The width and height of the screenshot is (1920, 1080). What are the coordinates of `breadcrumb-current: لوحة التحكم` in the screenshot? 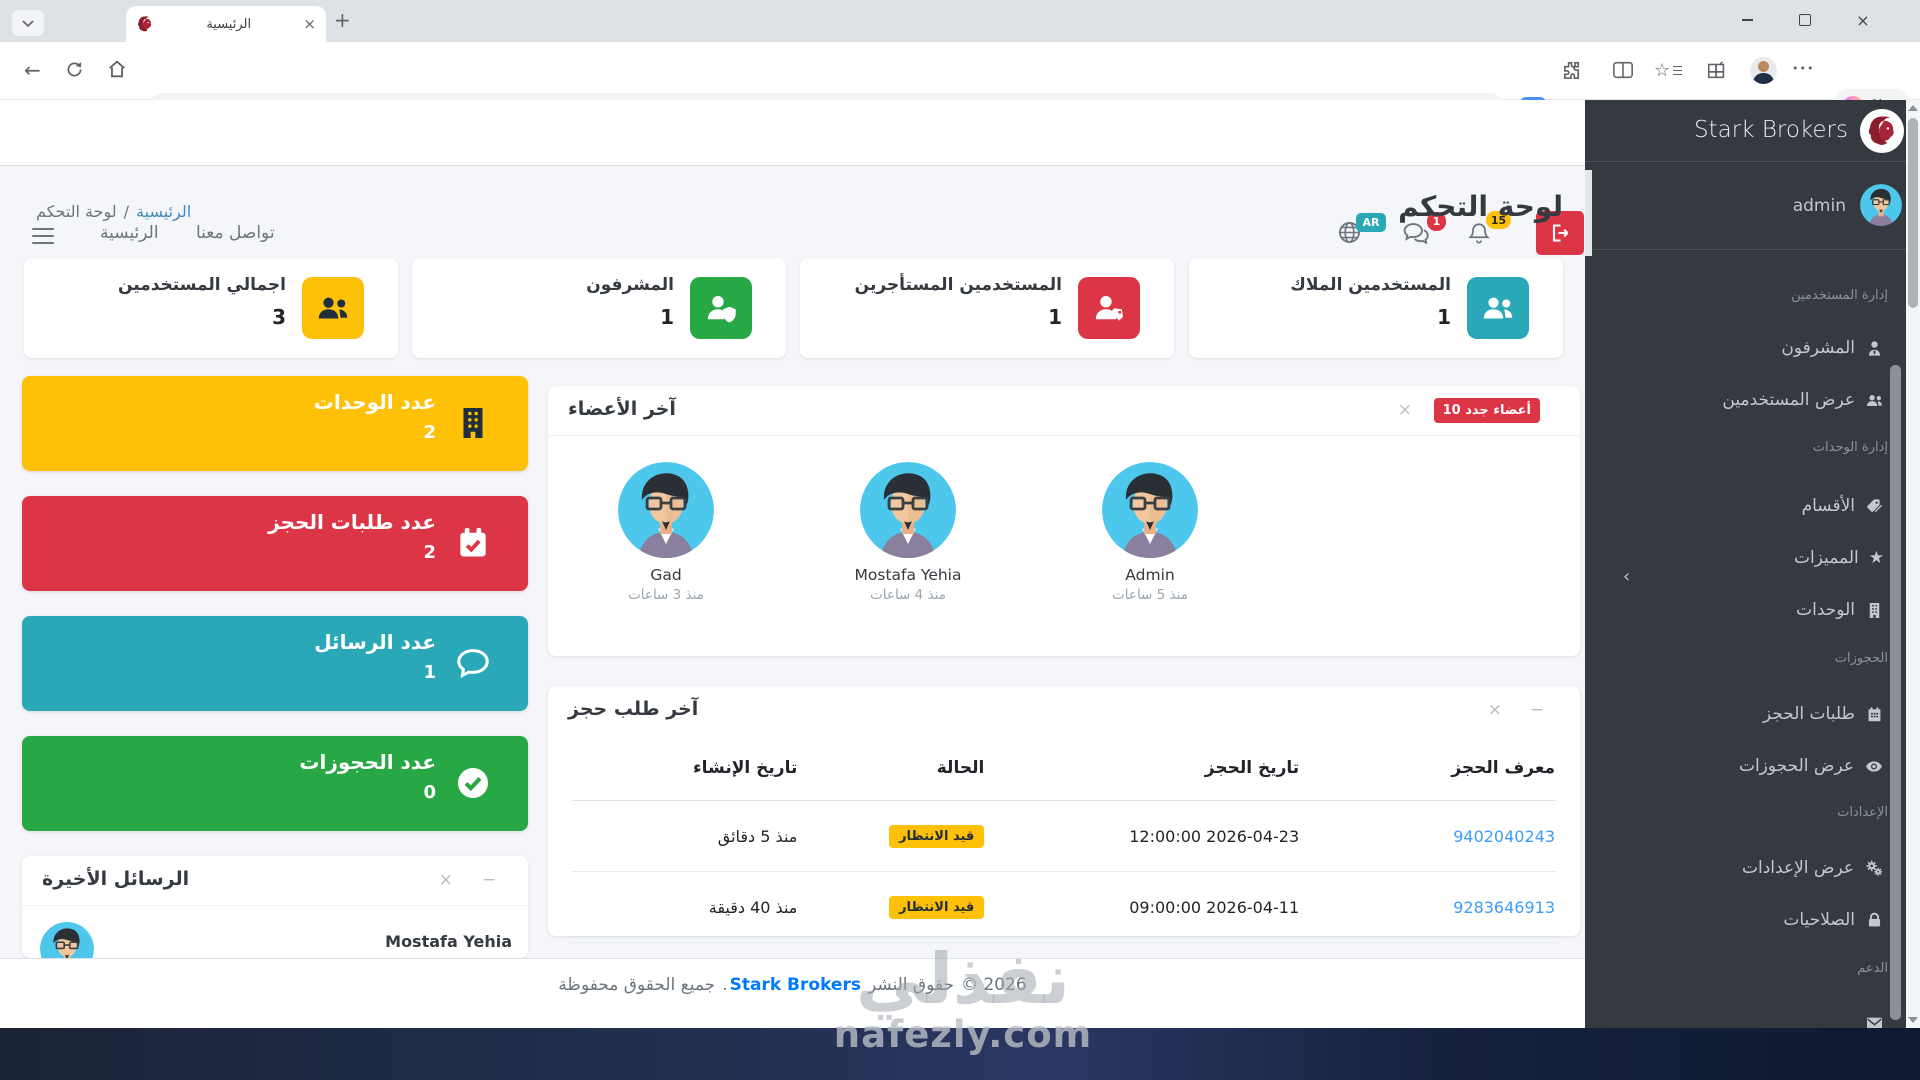 It's located at (76, 211).